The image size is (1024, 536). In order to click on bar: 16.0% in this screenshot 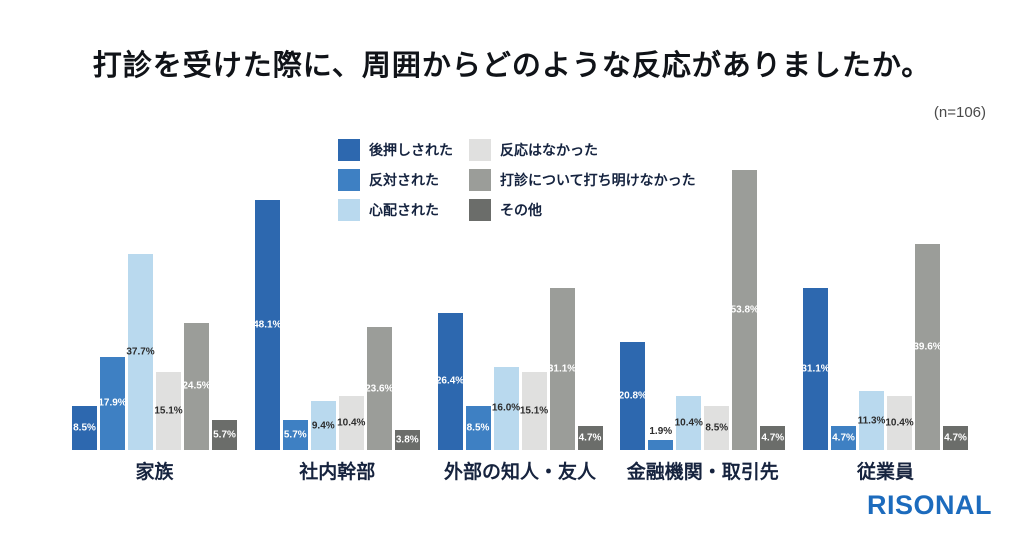, I will do `click(506, 408)`.